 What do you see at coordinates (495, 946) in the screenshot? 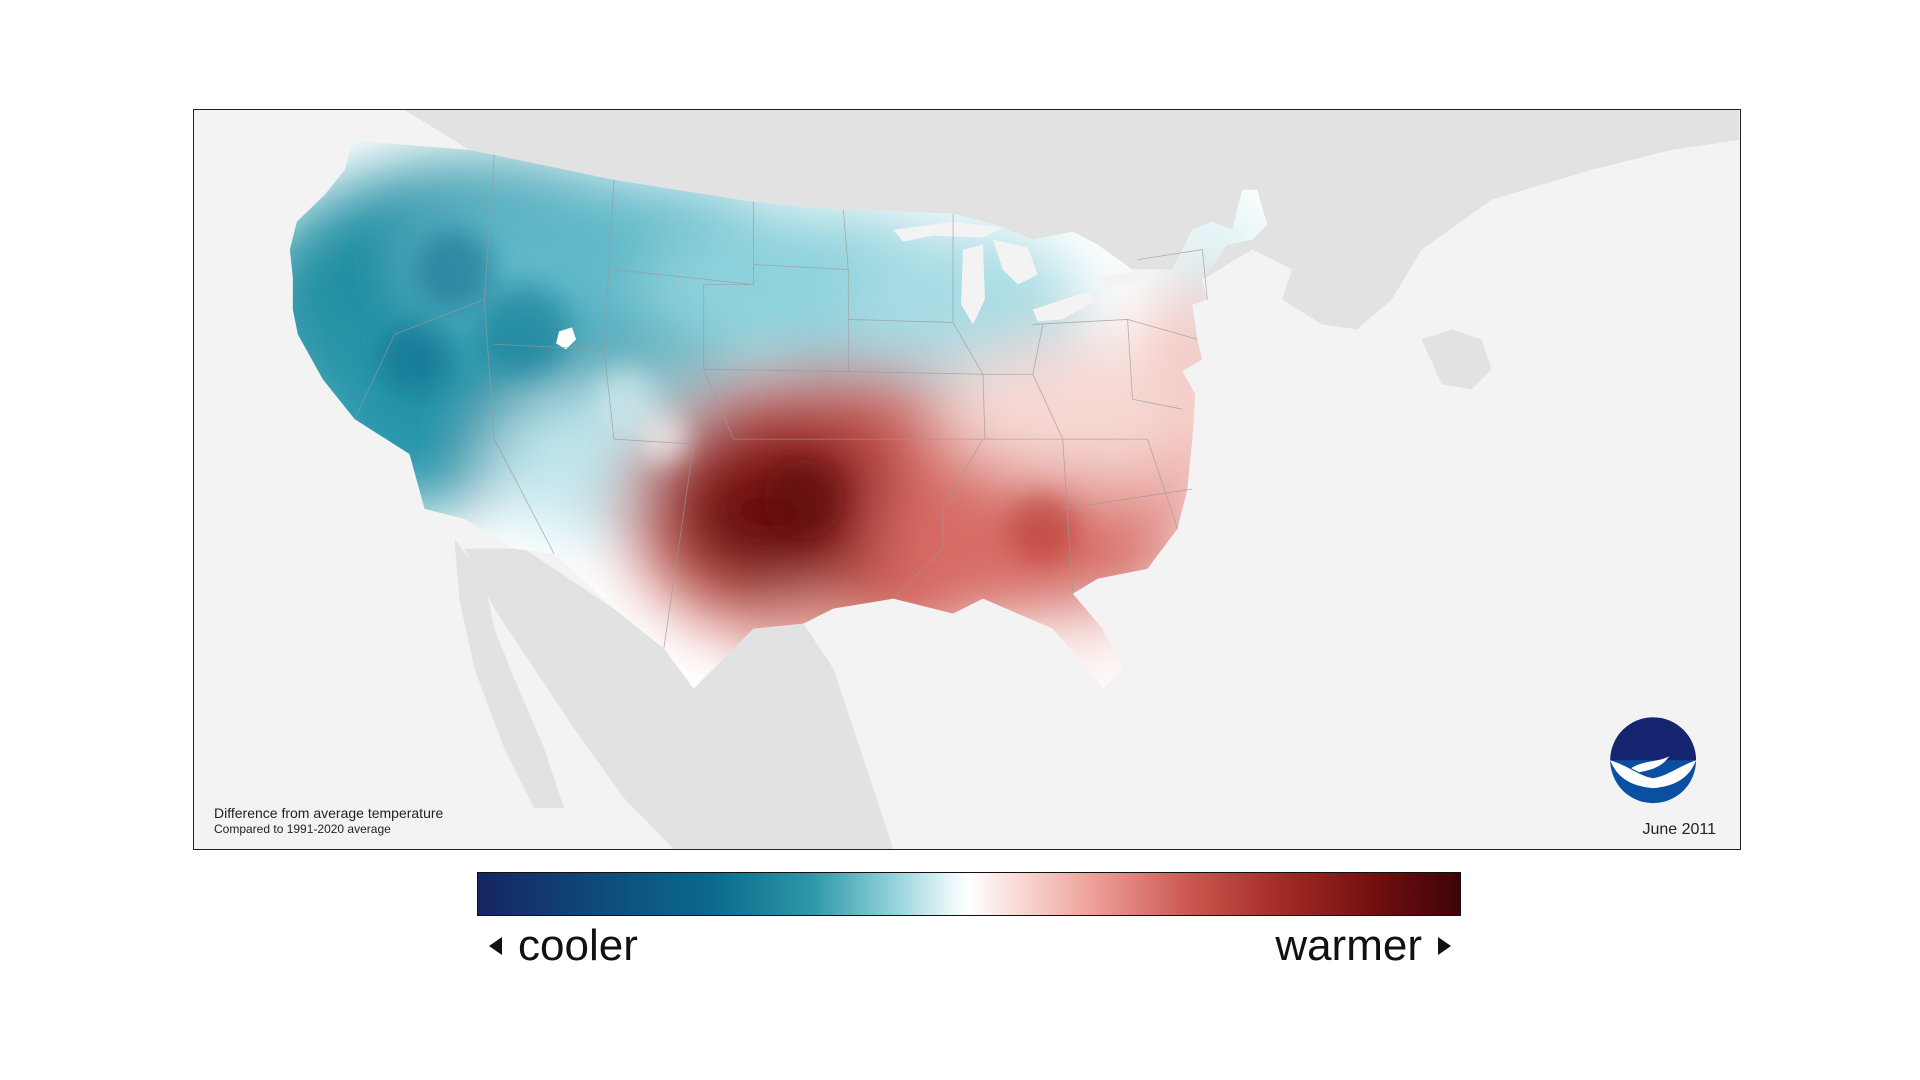
I see `arrow-left-icon` at bounding box center [495, 946].